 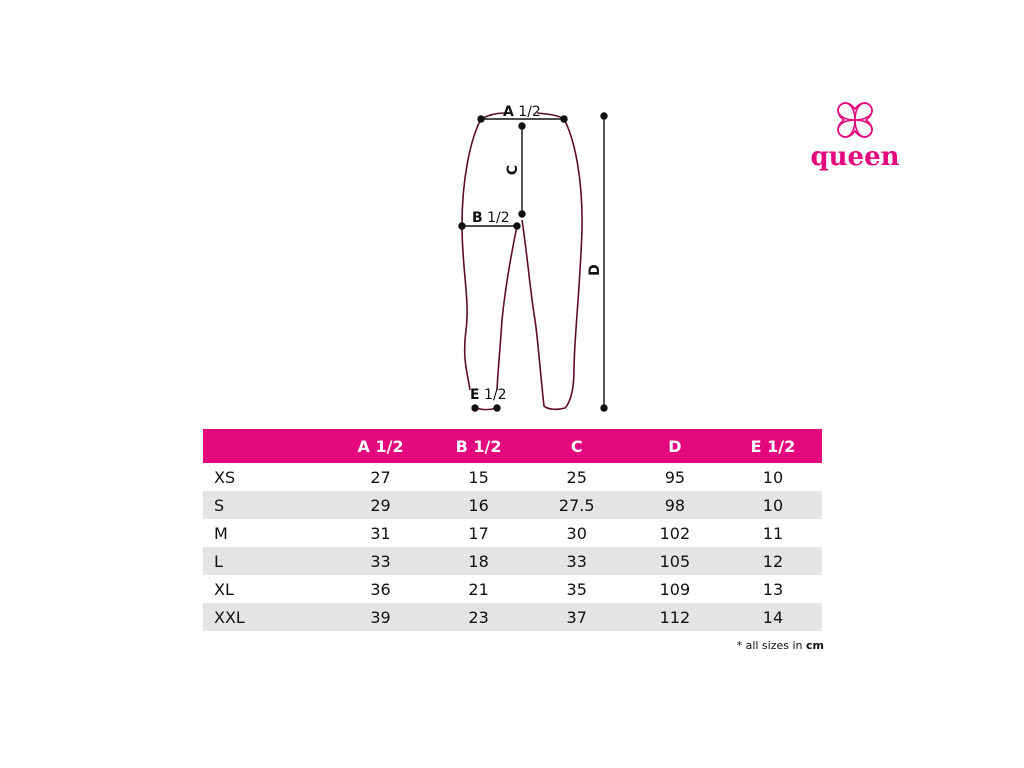 I want to click on measurement-cell: 27, so click(x=380, y=477).